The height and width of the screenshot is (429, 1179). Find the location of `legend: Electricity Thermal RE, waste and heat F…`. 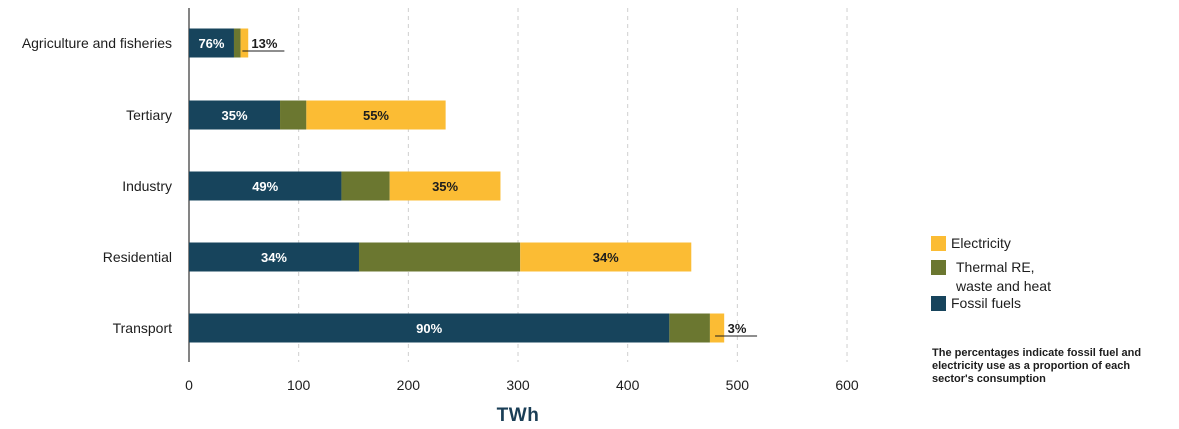

legend: Electricity Thermal RE, waste and heat F… is located at coordinates (1051, 273).